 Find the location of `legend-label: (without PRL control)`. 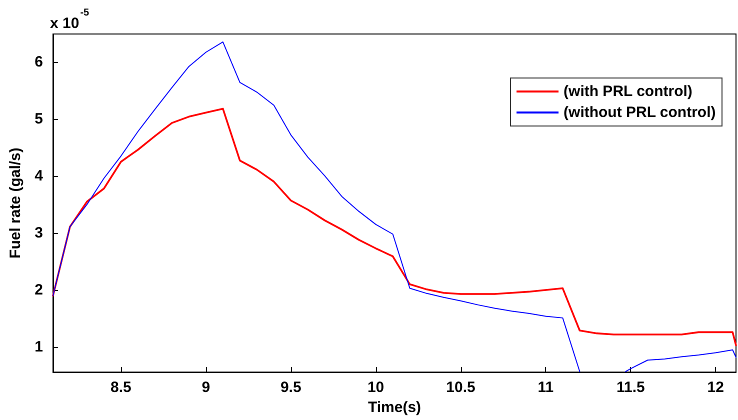

legend-label: (without PRL control) is located at coordinates (640, 112).